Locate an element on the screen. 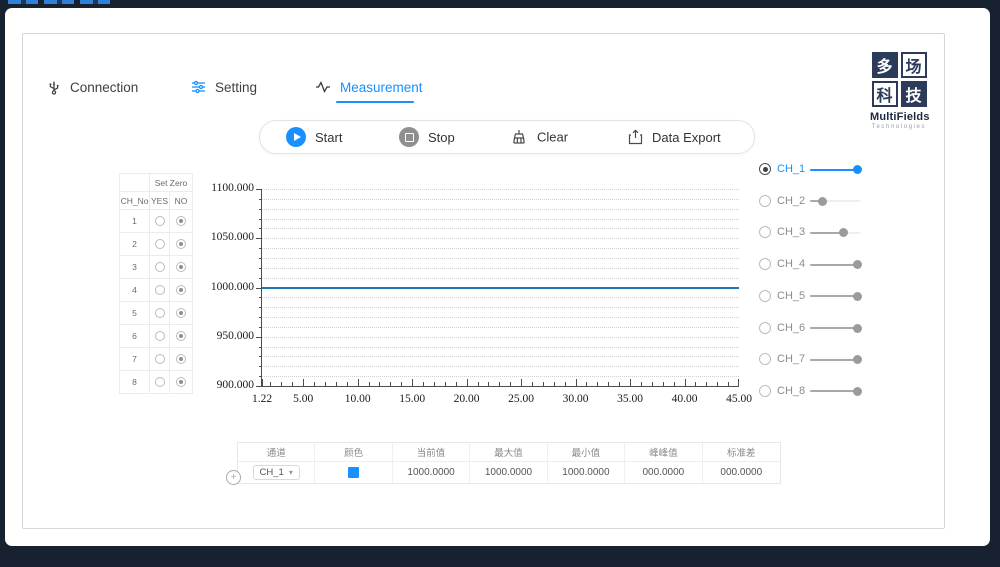 The image size is (1000, 567). channel-select: CH_1 ▾ is located at coordinates (276, 472).